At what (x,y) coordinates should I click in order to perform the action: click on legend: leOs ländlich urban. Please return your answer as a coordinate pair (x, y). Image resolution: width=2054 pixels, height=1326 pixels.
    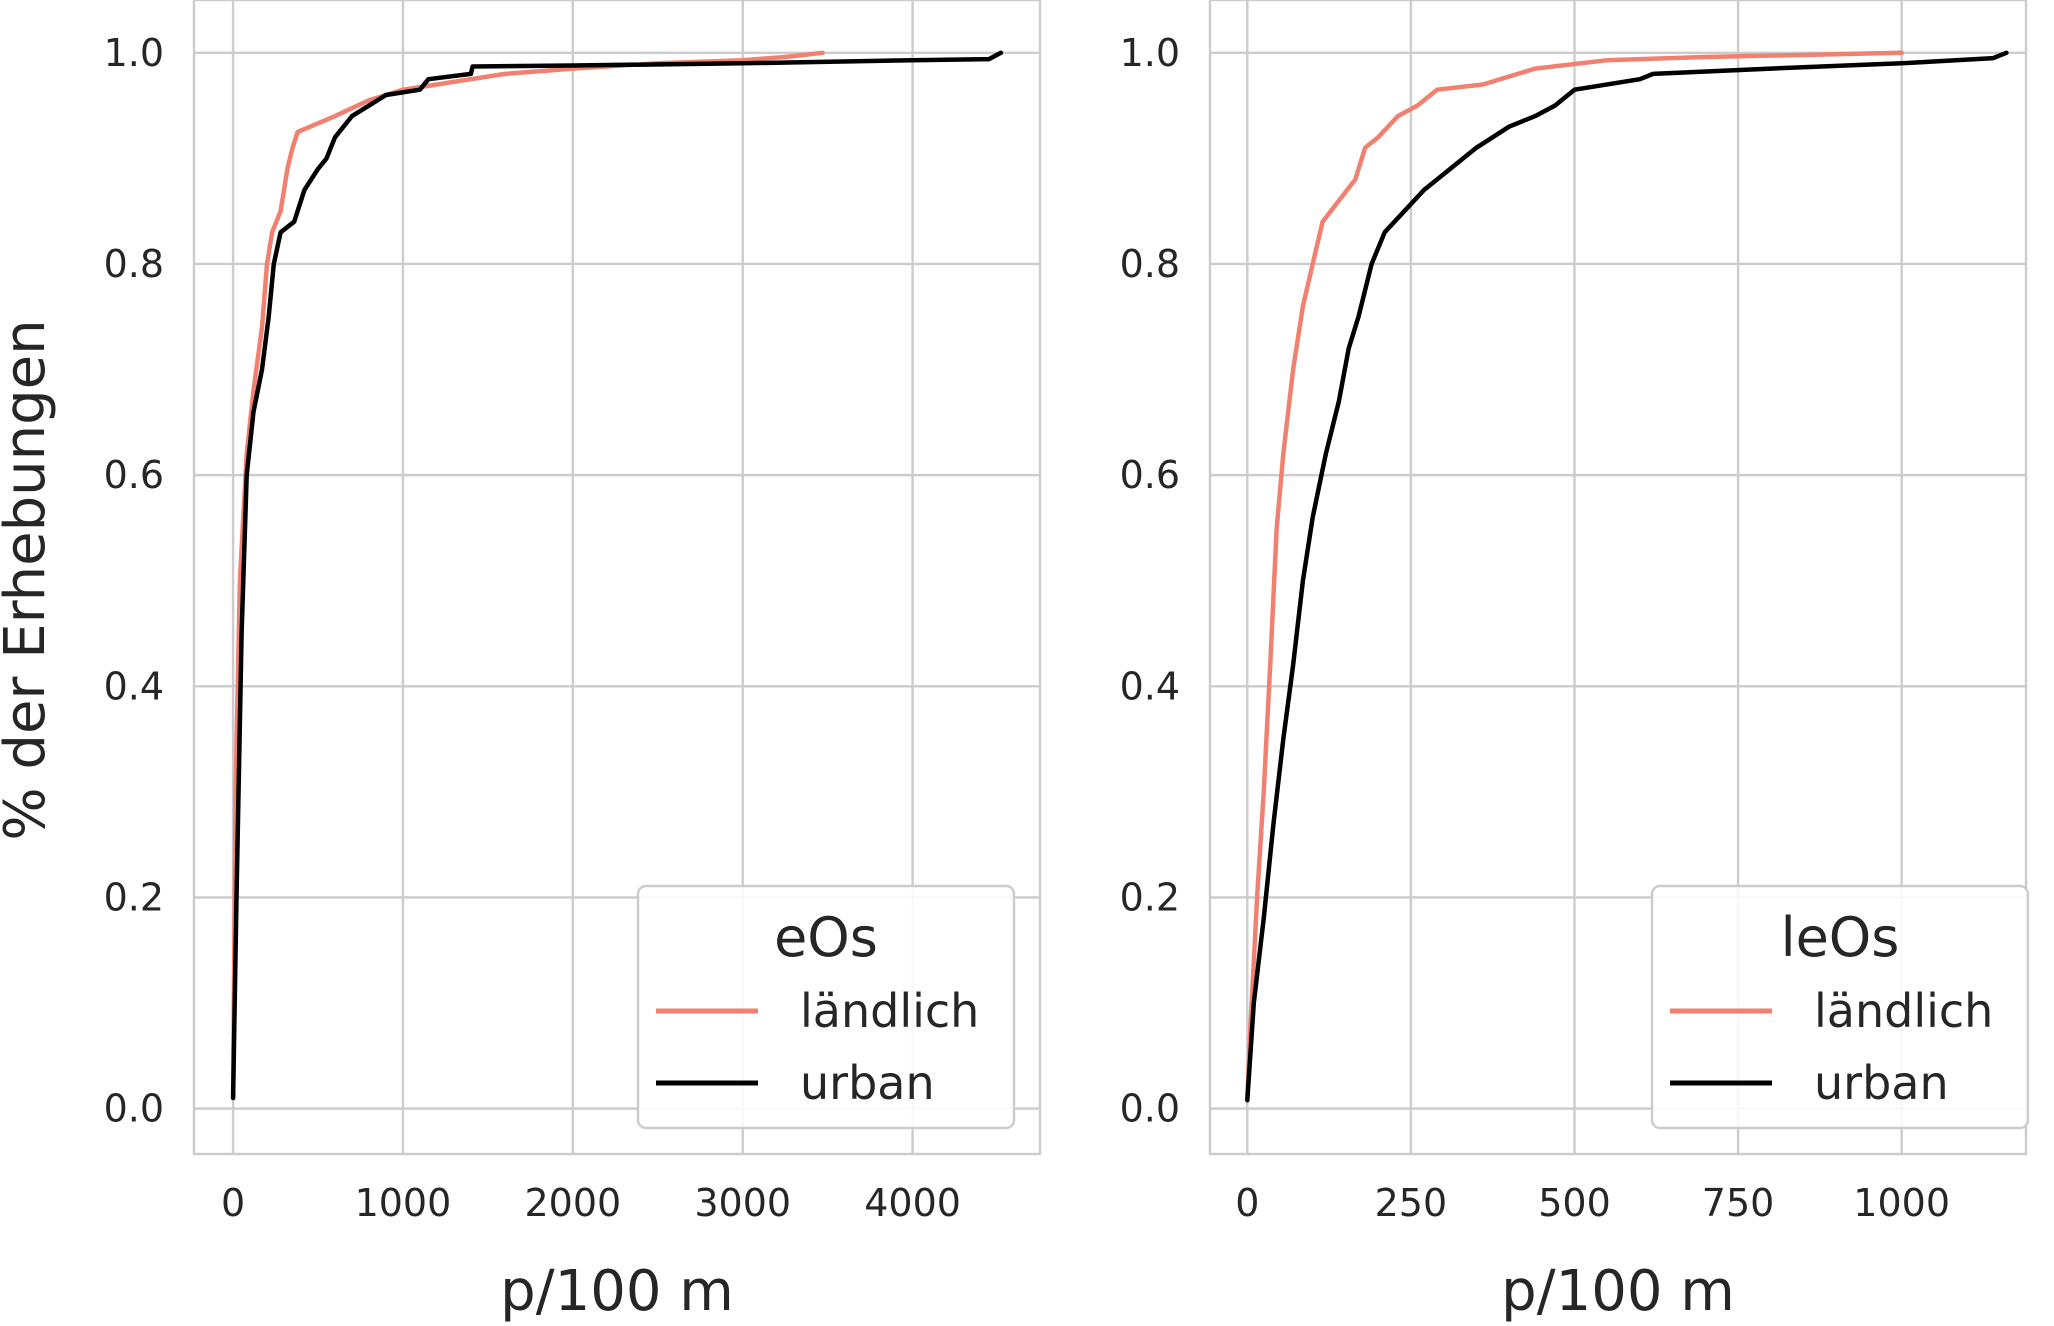
    Looking at the image, I should click on (1840, 1007).